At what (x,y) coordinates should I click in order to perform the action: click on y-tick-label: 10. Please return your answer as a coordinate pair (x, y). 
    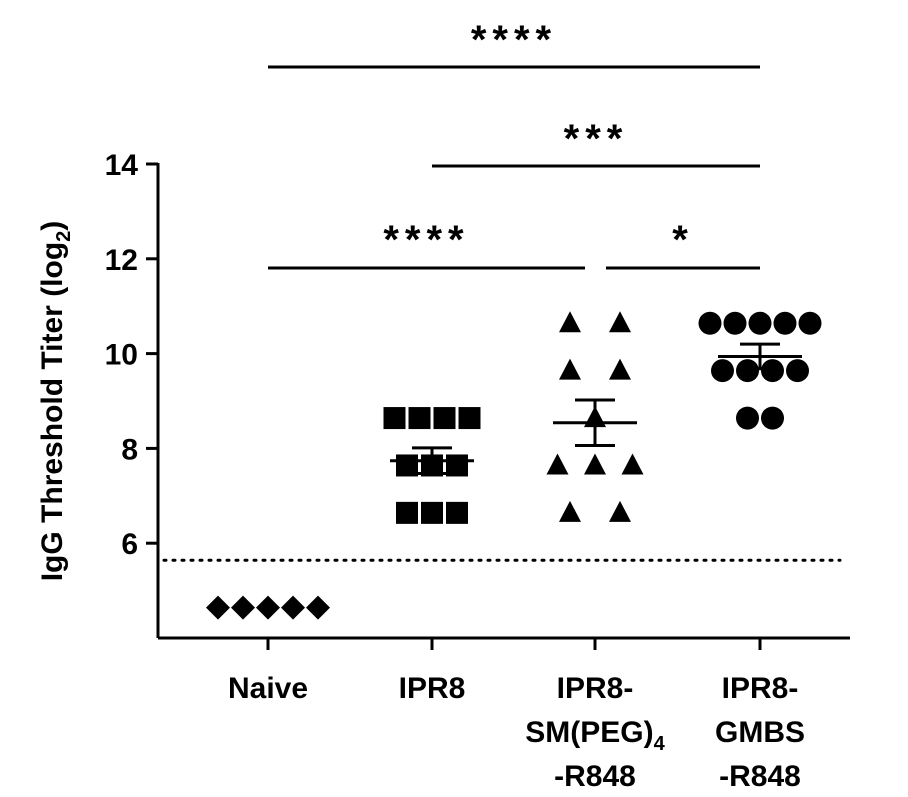
    Looking at the image, I should click on (121, 355).